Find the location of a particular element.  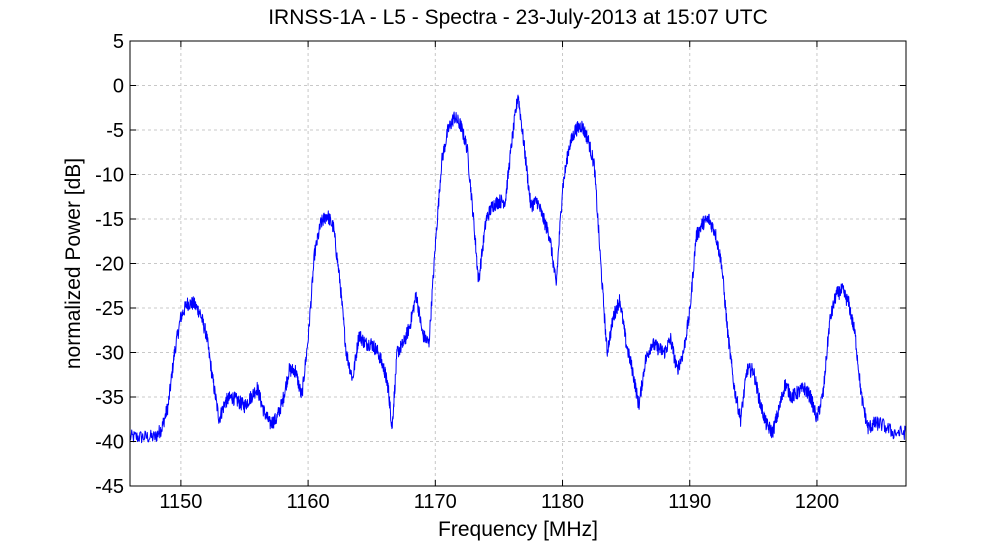

x-tick-label: 1160 is located at coordinates (308, 502).